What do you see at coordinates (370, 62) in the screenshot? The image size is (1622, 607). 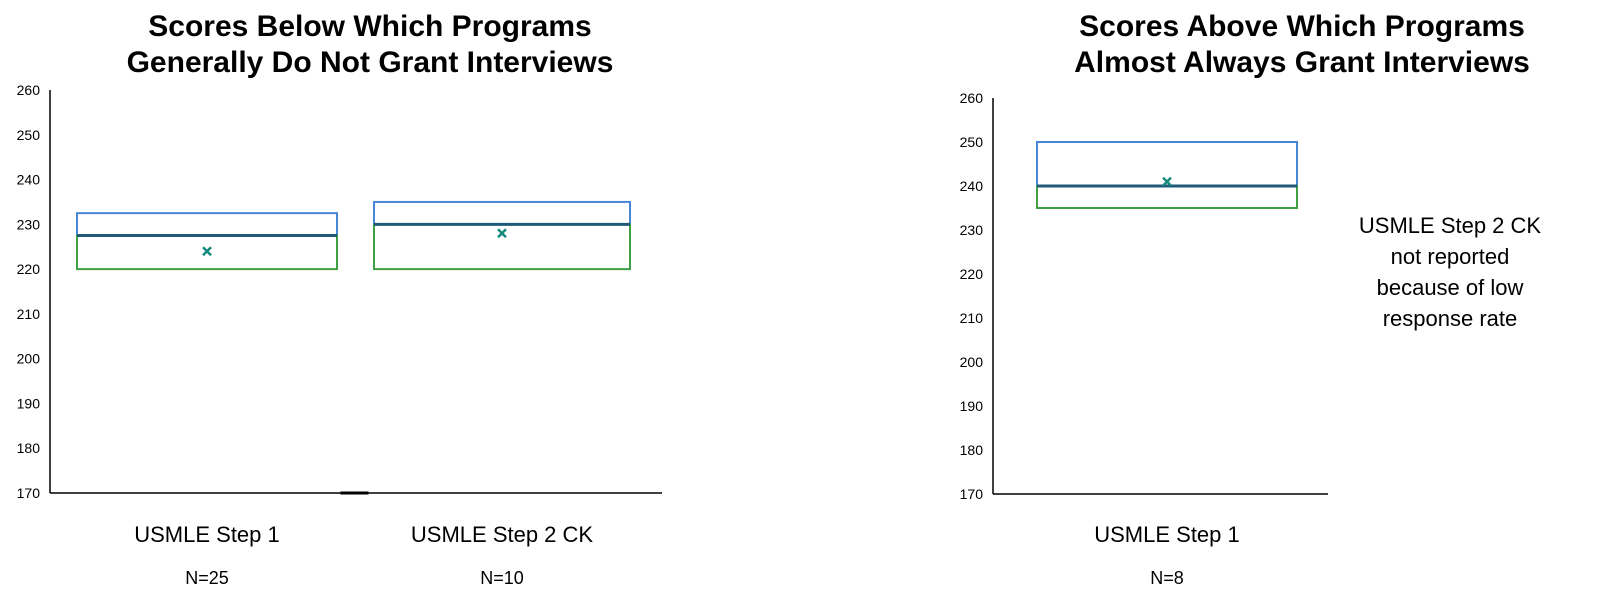 I see `chart-left-title-line-2: Generally Do Not Grant Interviews` at bounding box center [370, 62].